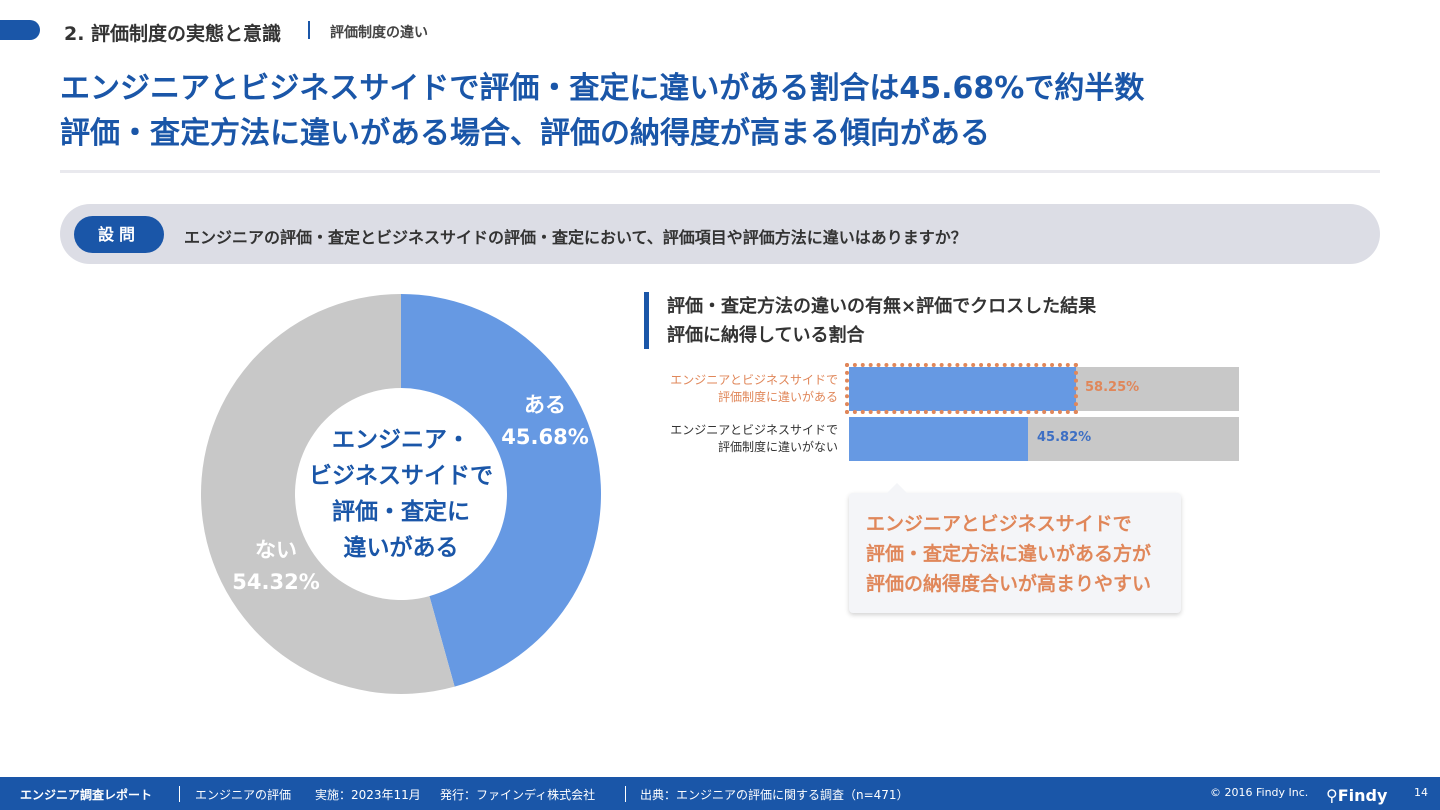  What do you see at coordinates (518, 795) in the screenshot?
I see `footer-publisher: 発行：ファインディ株式会社` at bounding box center [518, 795].